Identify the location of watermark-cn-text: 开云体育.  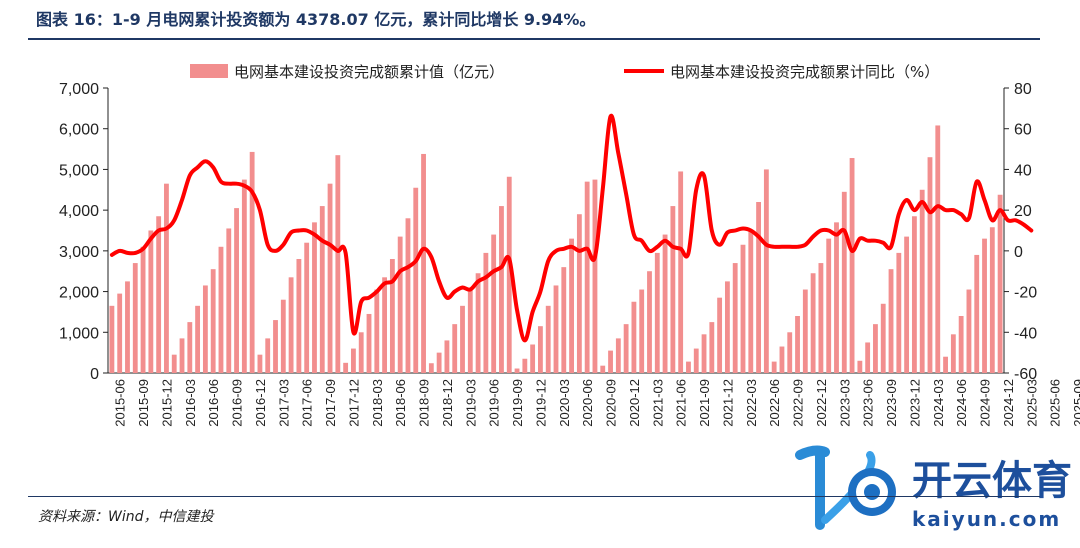
(992, 481).